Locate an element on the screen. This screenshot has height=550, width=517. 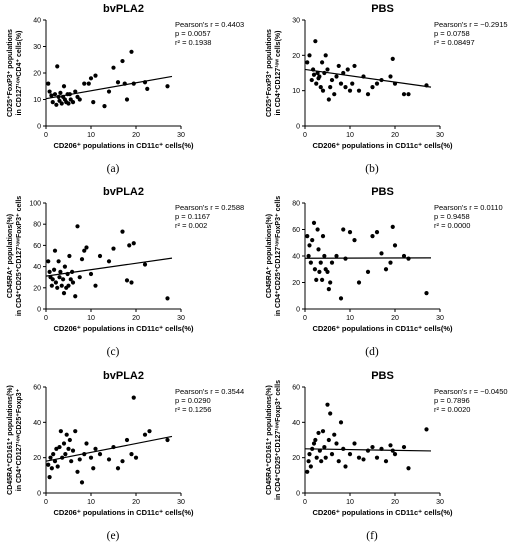
y-axis-label-line-2: in CD4⁺CD127¹ᵒʷ cells(%) is located at coordinates (278, 73).